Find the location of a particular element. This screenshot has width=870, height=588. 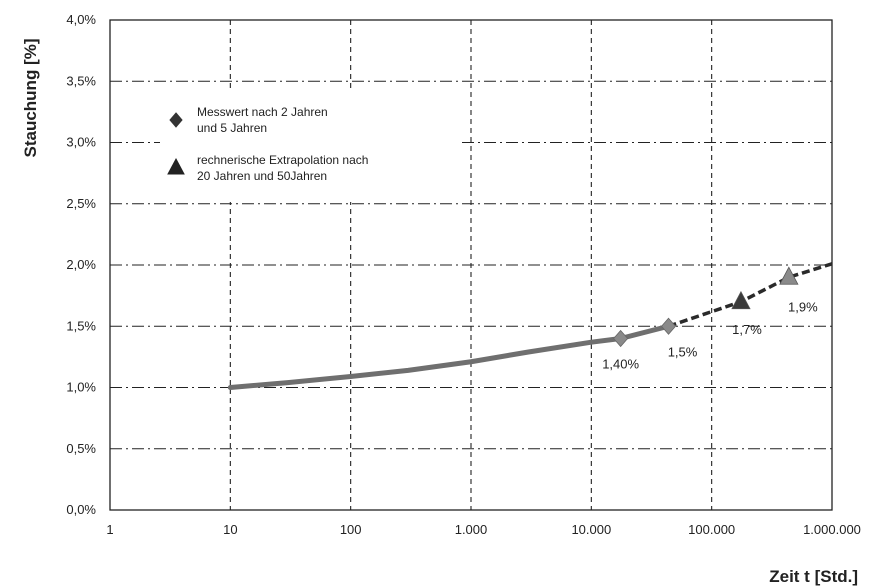

x-axis-title: Zeit t [Std.] is located at coordinates (813, 576).